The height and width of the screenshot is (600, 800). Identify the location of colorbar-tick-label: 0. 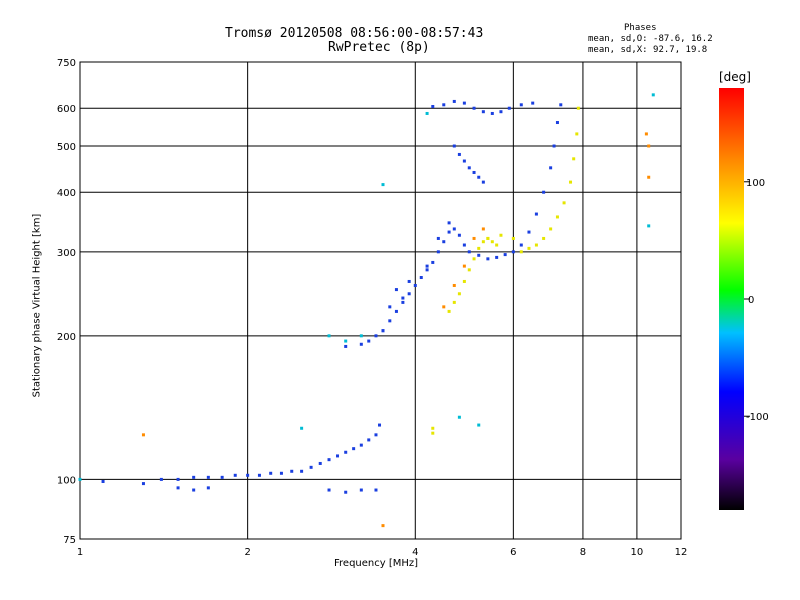
(751, 300).